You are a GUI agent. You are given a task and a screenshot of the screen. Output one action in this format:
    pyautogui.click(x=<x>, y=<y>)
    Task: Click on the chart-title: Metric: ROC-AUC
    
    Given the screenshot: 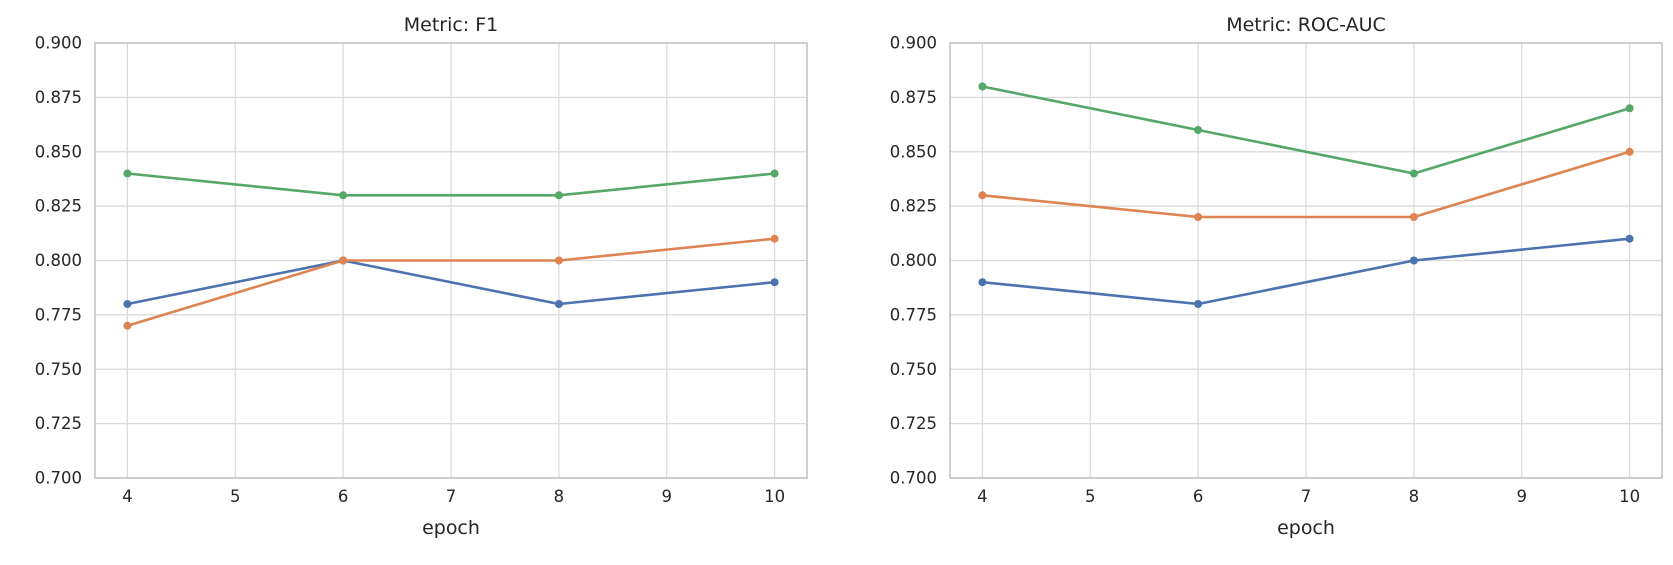 What is the action you would take?
    pyautogui.click(x=1306, y=25)
    